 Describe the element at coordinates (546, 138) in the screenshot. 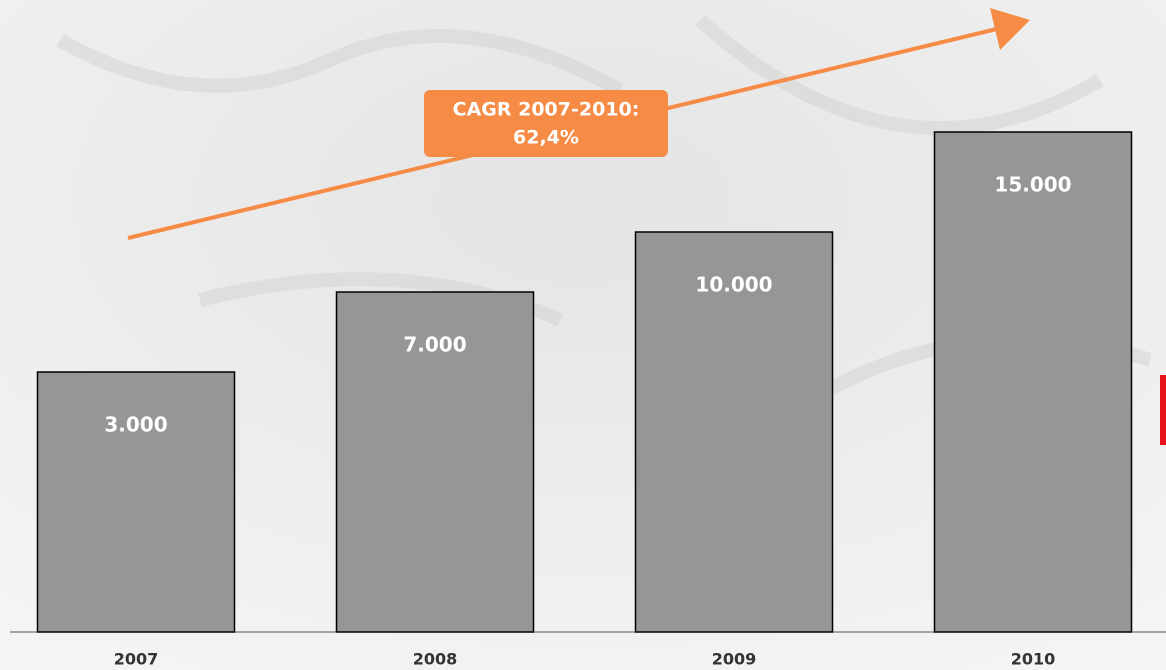

I see `annotation-text: 62,4%` at that location.